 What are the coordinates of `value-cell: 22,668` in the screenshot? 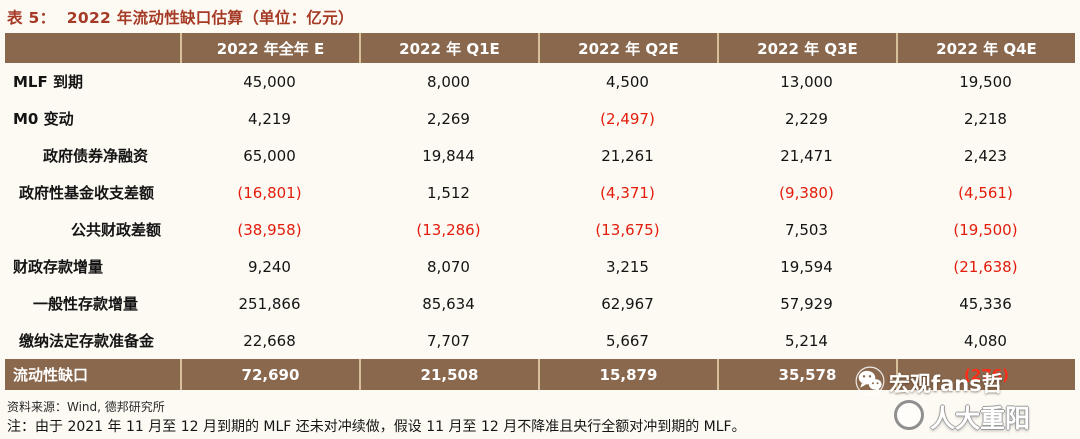 It's located at (269, 340).